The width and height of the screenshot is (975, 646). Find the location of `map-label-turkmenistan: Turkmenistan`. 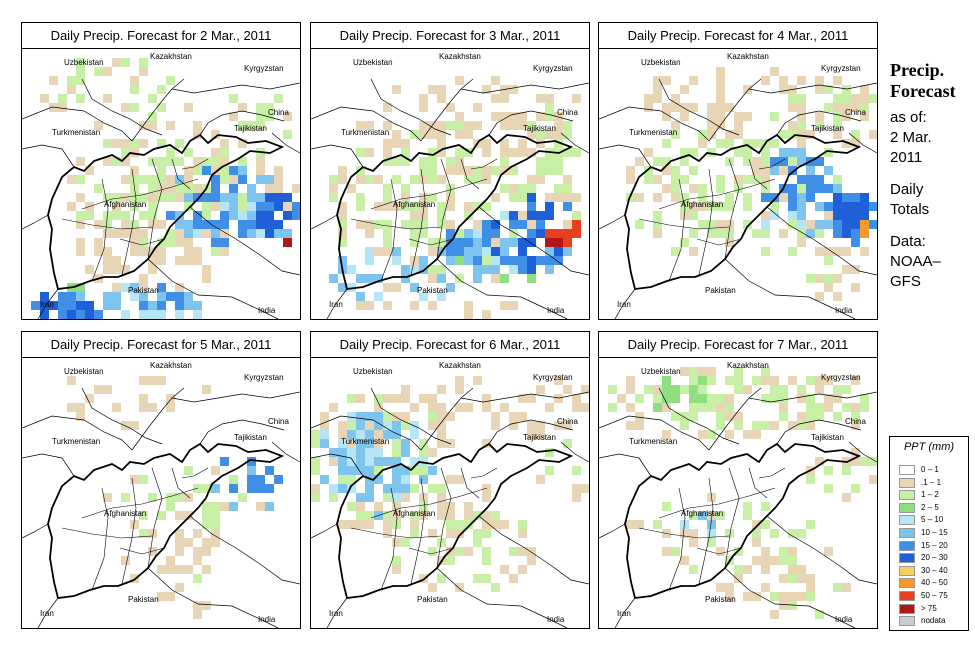

map-label-turkmenistan: Turkmenistan is located at coordinates (653, 441).